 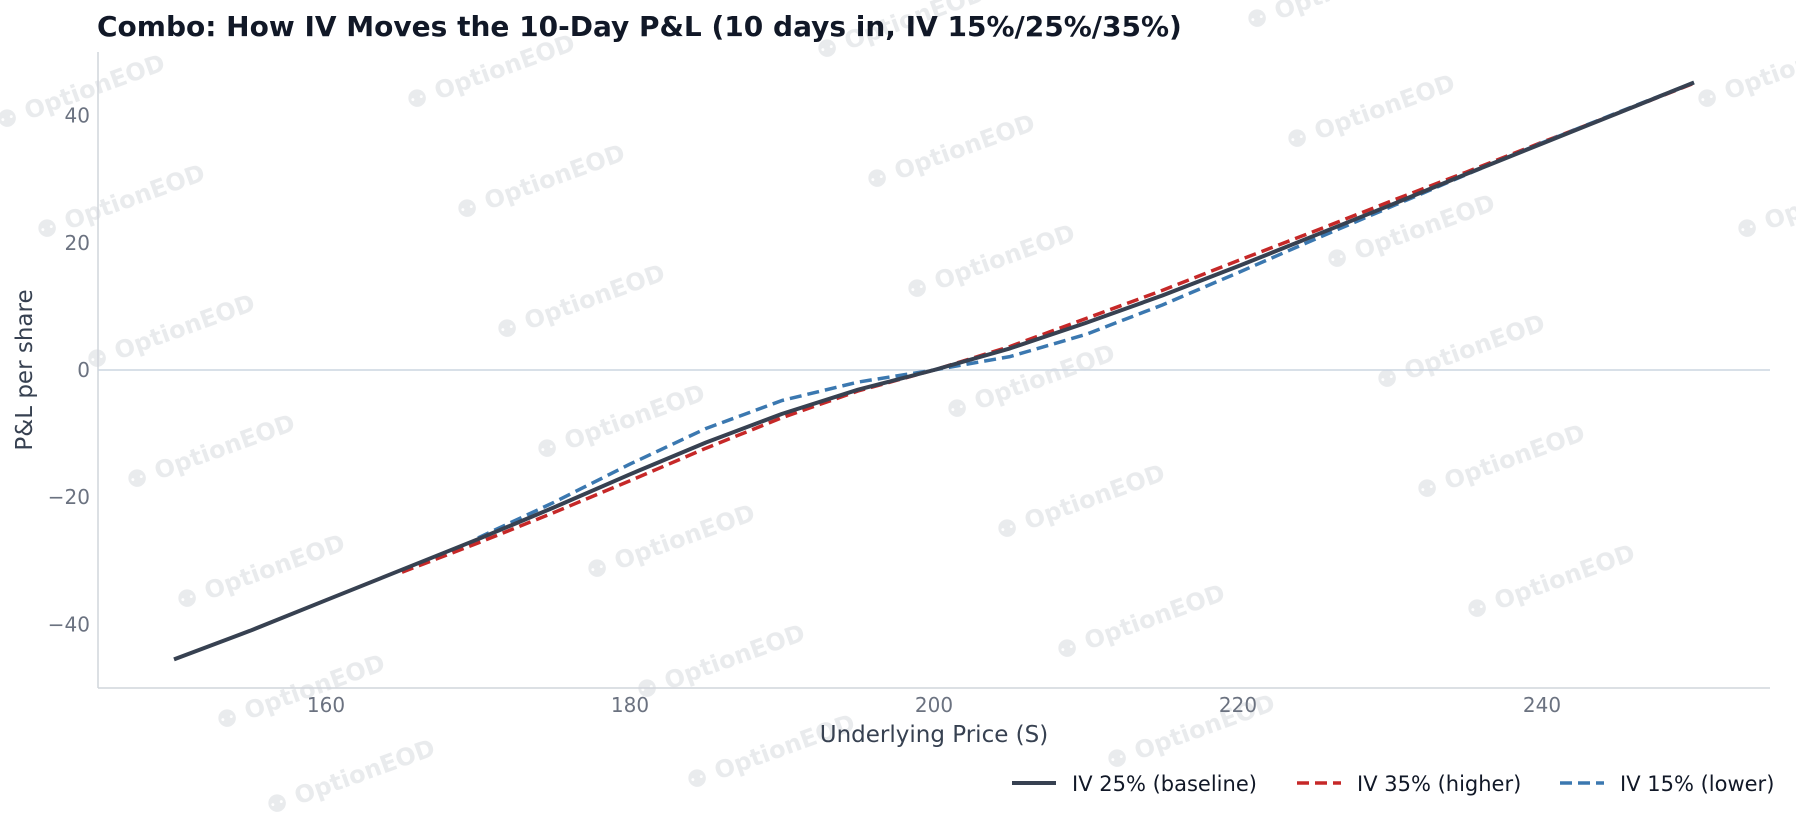 I want to click on x-tick-label: 200, so click(x=934, y=705).